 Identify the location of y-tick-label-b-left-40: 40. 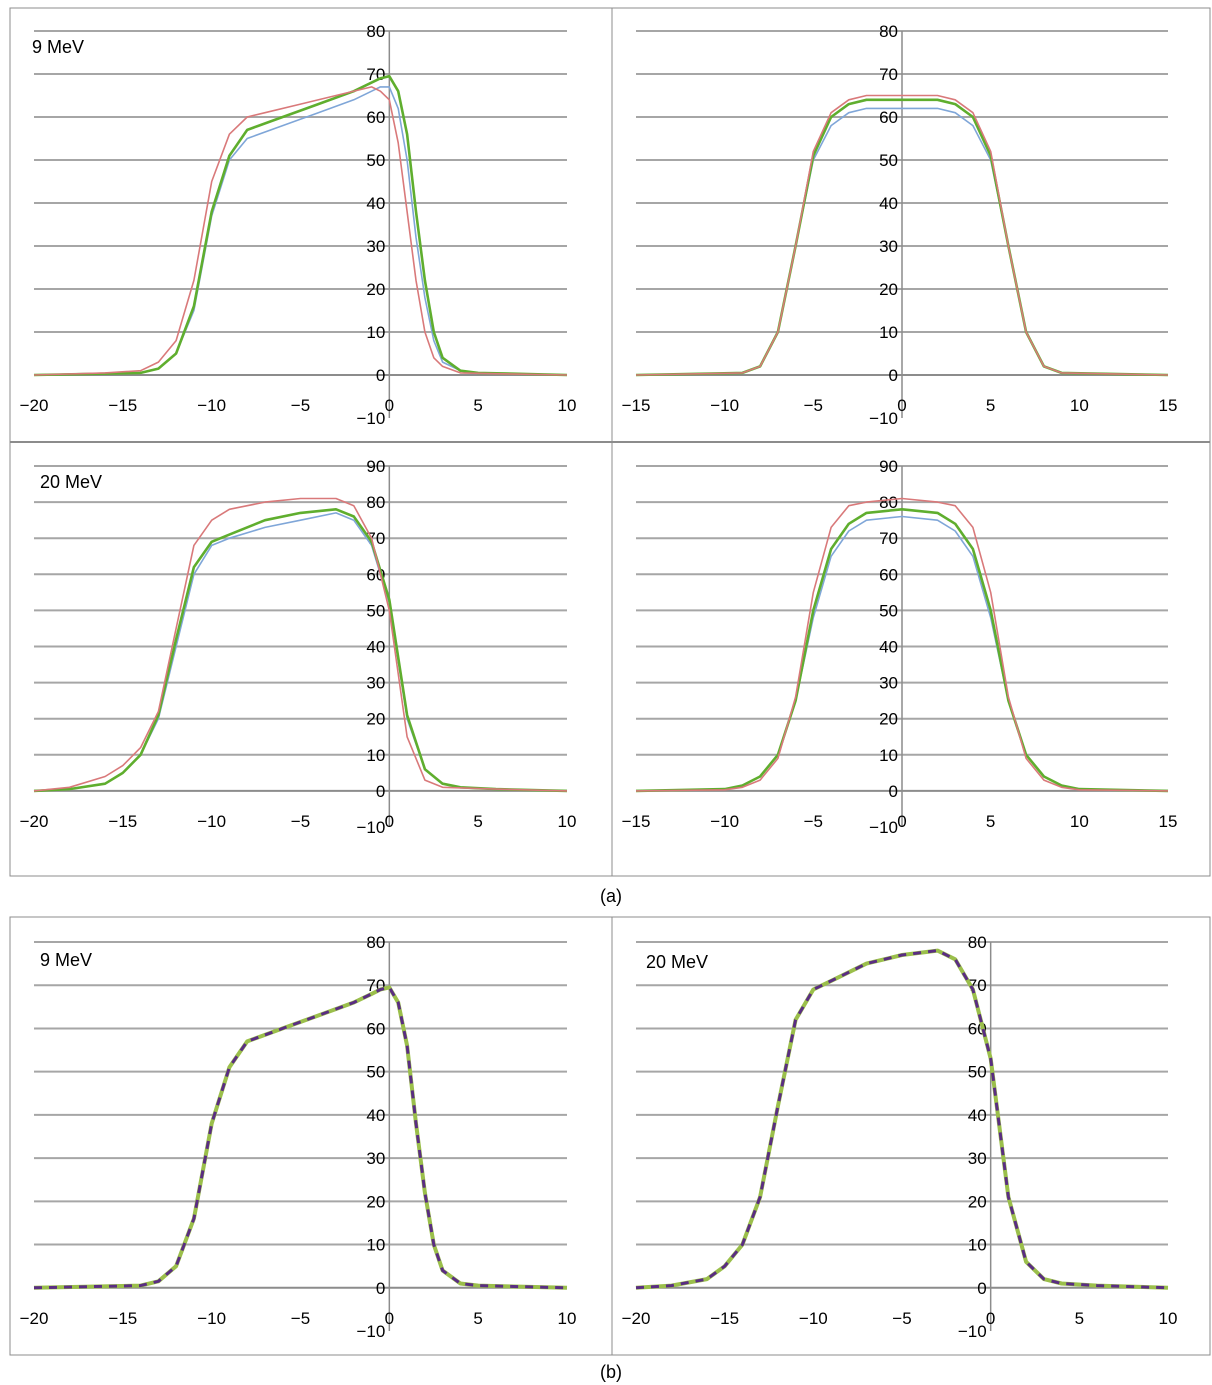
(375, 1115).